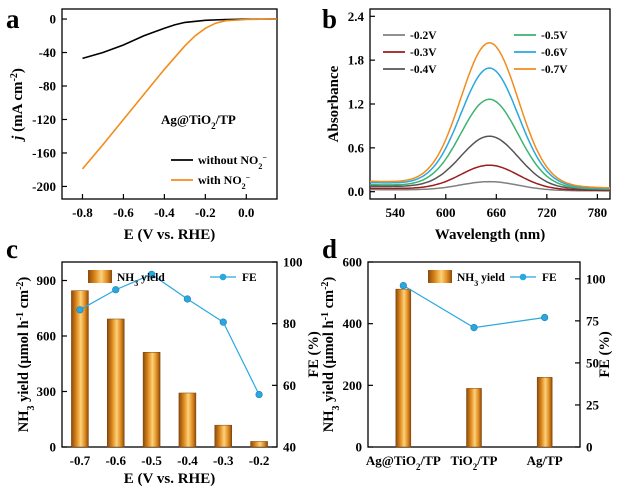 The image size is (617, 487). What do you see at coordinates (205, 212) in the screenshot?
I see `panel-a-xtick-label: -0.2` at bounding box center [205, 212].